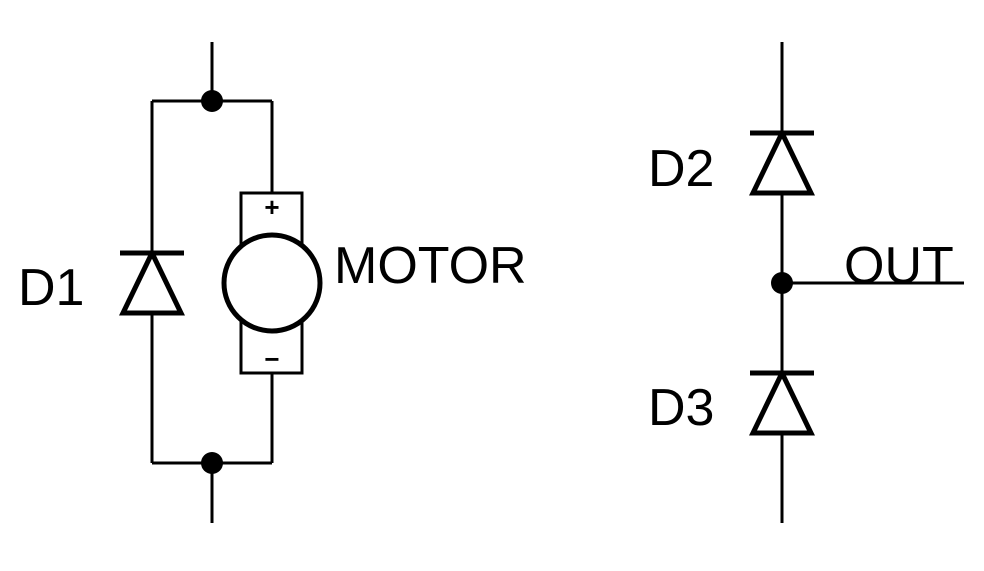 The width and height of the screenshot is (984, 571). I want to click on motor-armature-circle, so click(272, 283).